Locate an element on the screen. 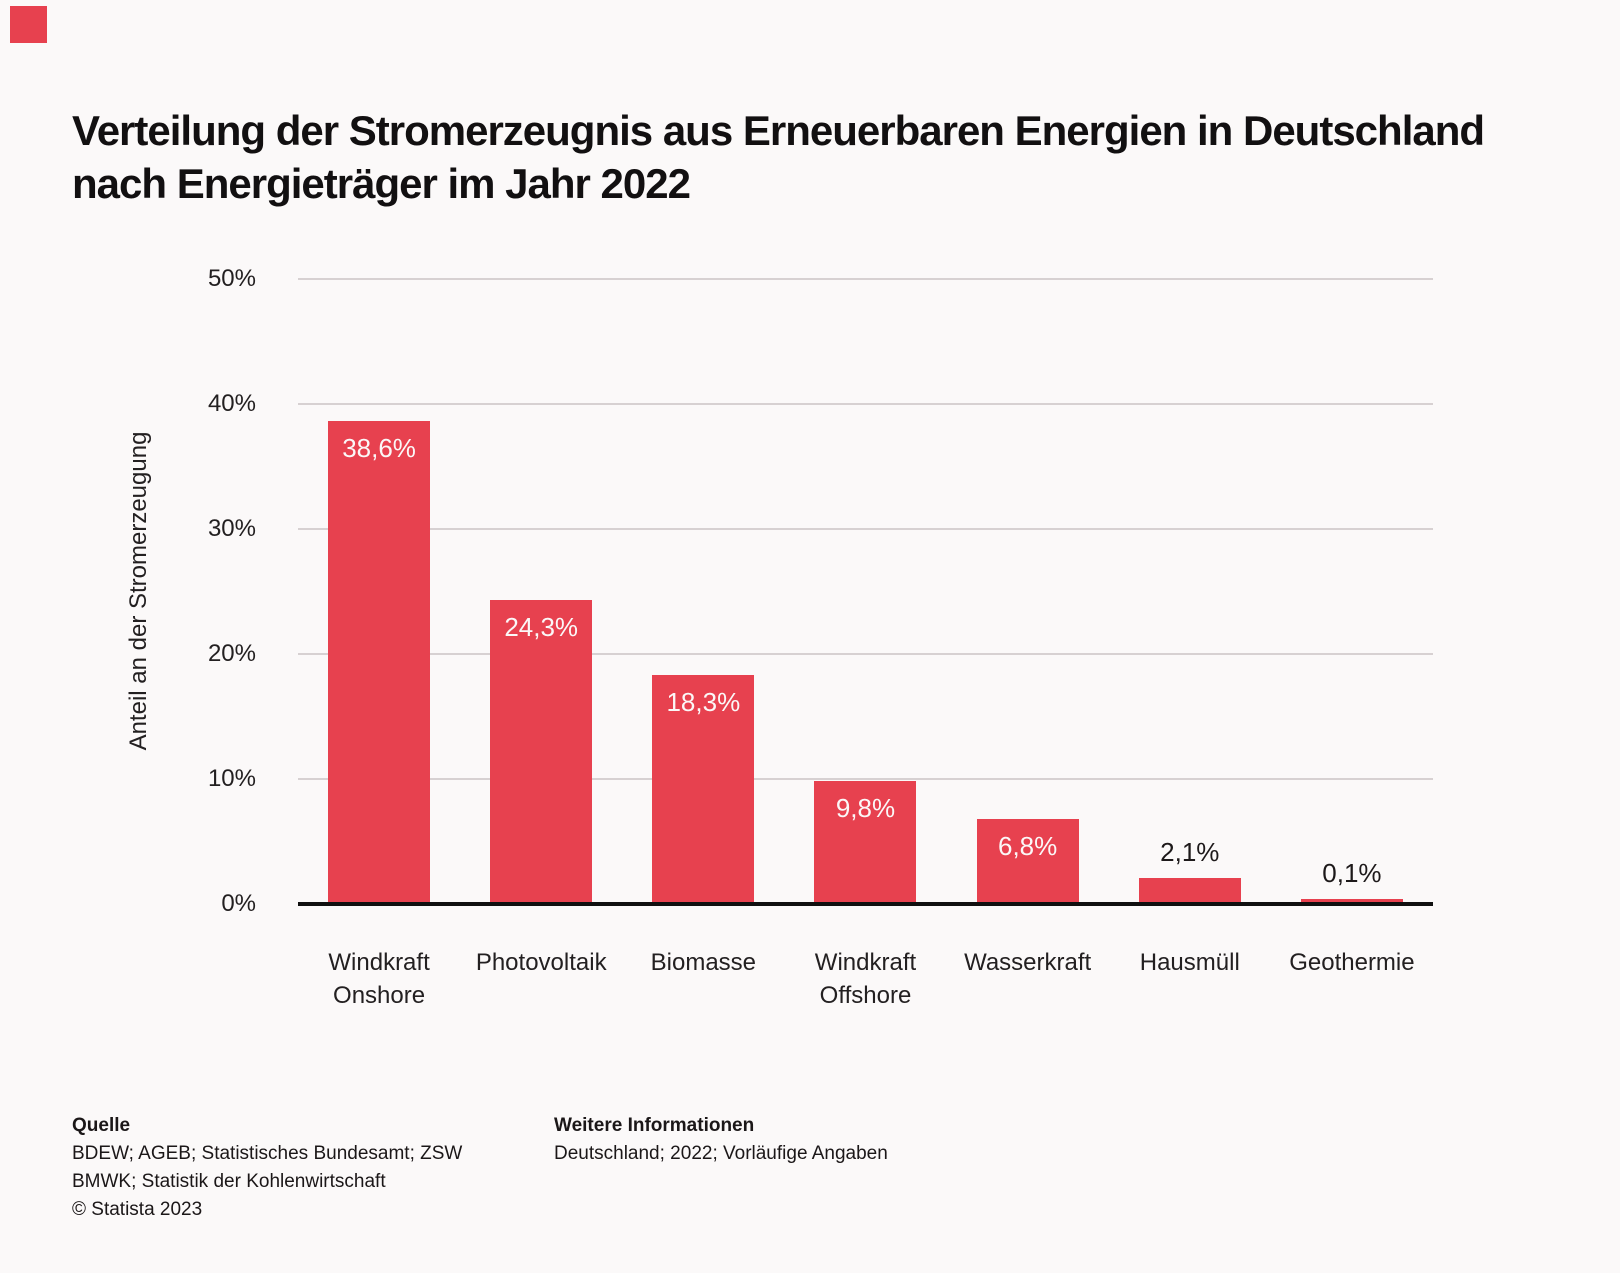  gridline-40pct is located at coordinates (865, 404).